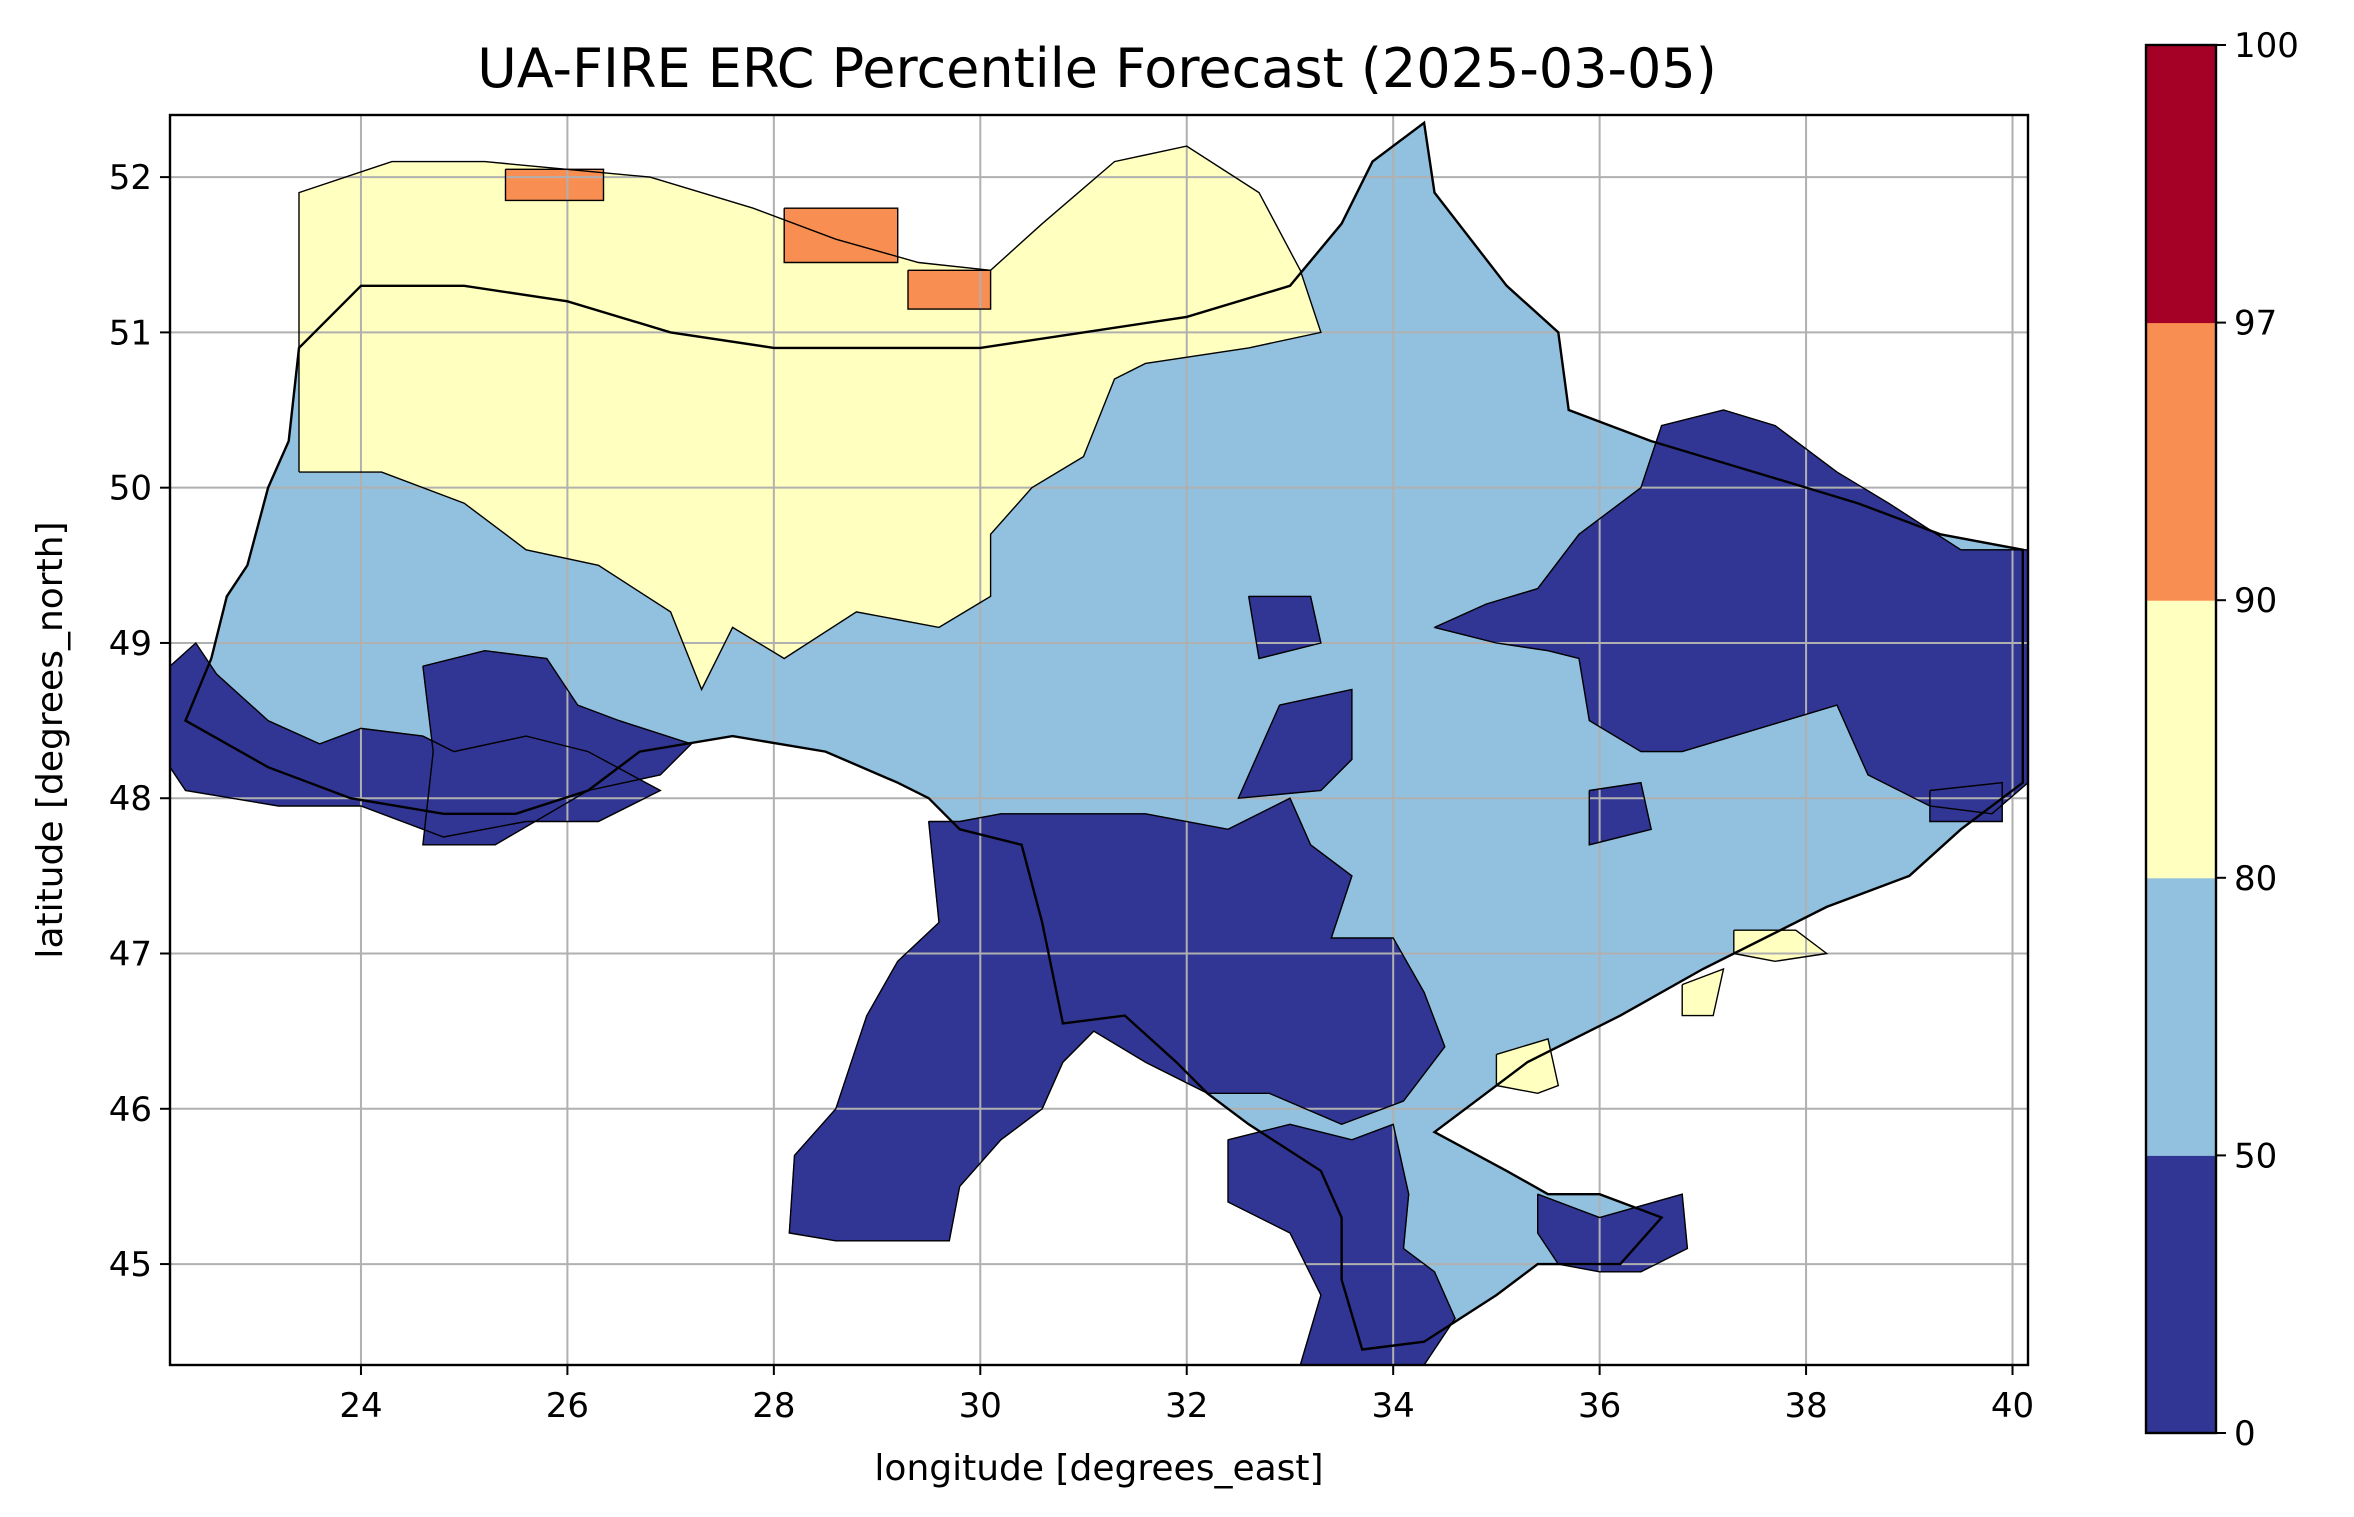 The width and height of the screenshot is (2354, 1517). What do you see at coordinates (2245, 1434) in the screenshot?
I see `colorbar-tick-label: 0` at bounding box center [2245, 1434].